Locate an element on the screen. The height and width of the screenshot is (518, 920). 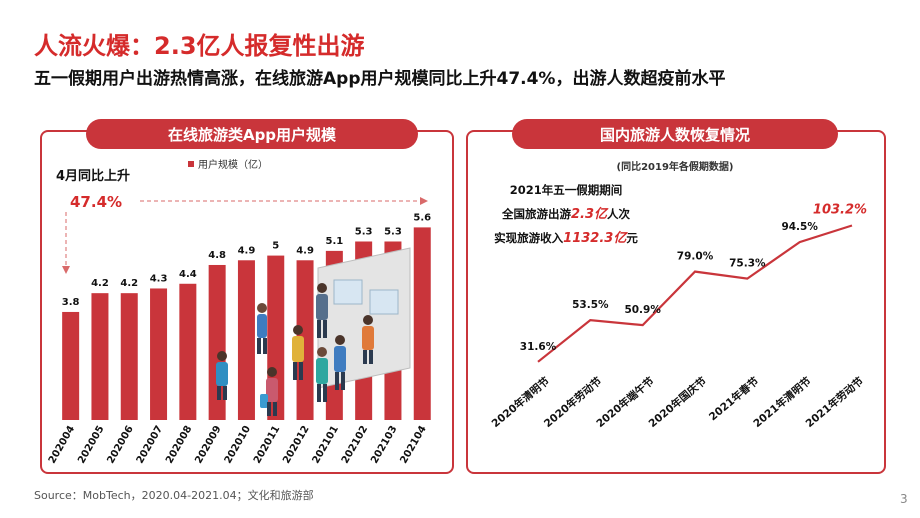
bar-value-label: 3.8 is located at coordinates (71, 302).